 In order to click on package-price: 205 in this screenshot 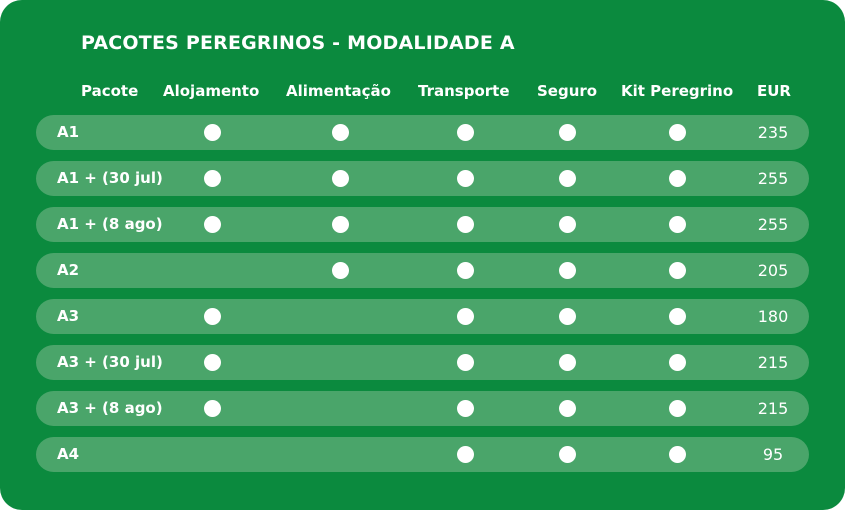, I will do `click(773, 270)`.